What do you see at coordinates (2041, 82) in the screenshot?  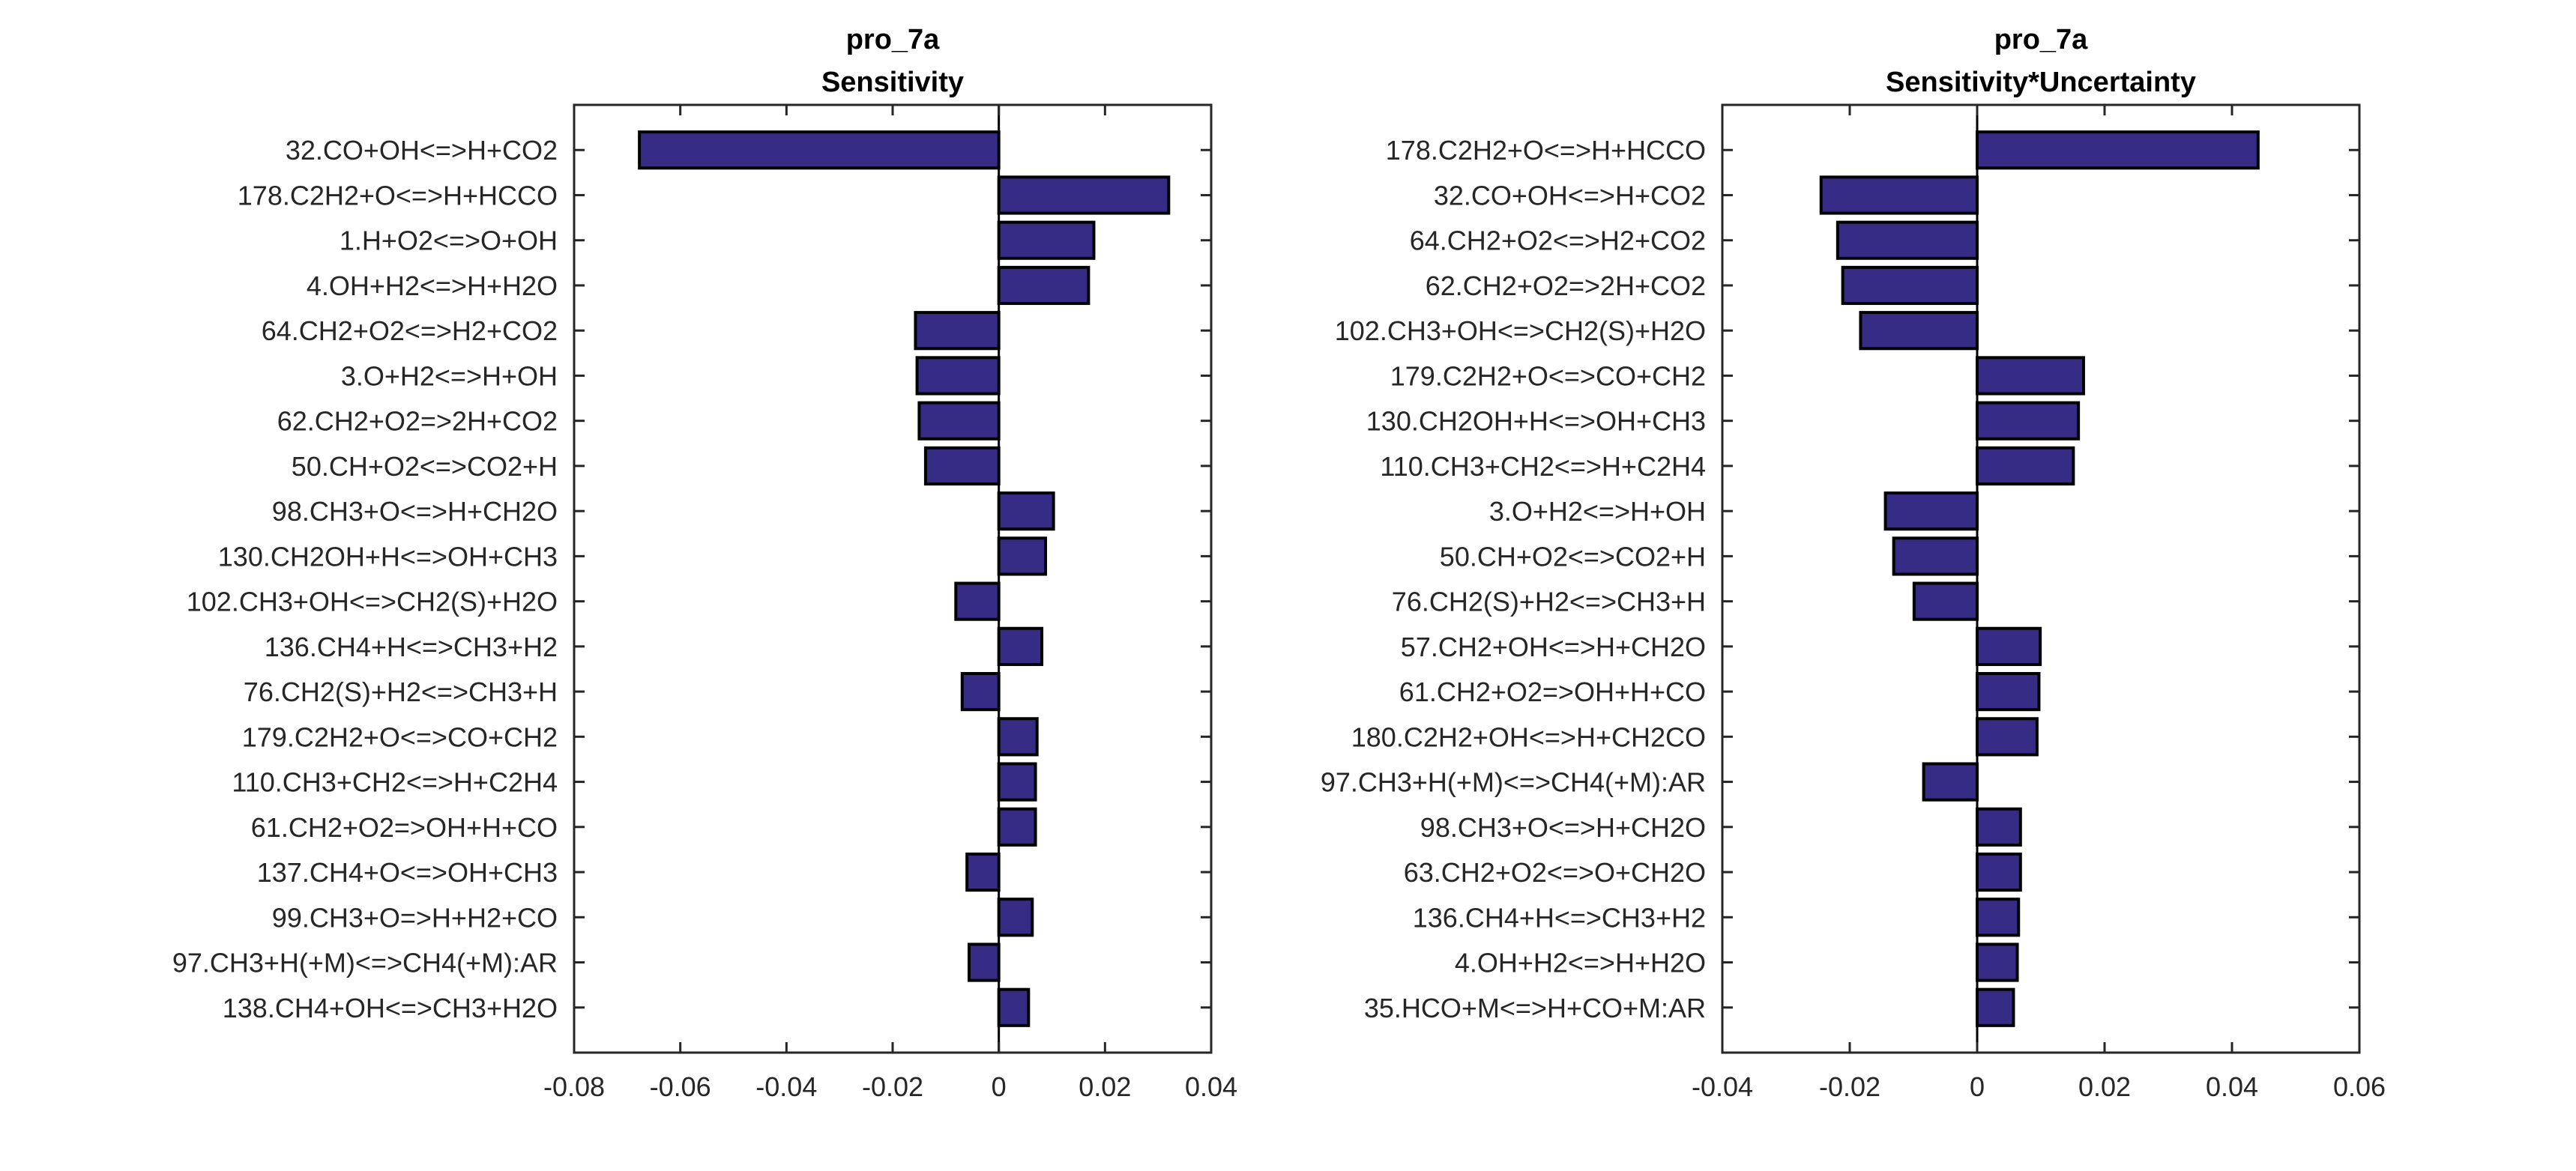 I see `chart-subtitle: Sensitivity*Uncertainty` at bounding box center [2041, 82].